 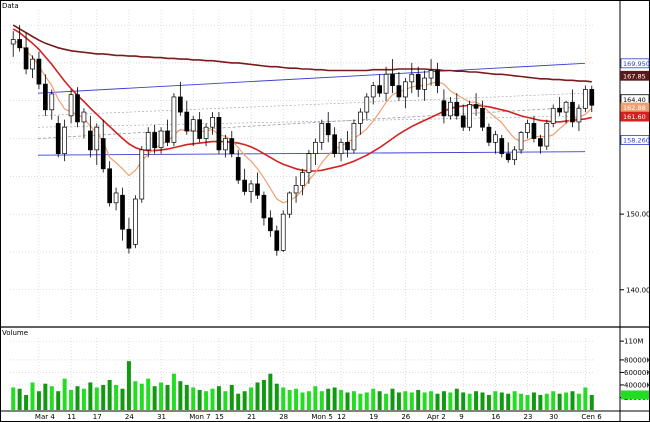 I want to click on volume-tick-label: 80000K, so click(x=637, y=360).